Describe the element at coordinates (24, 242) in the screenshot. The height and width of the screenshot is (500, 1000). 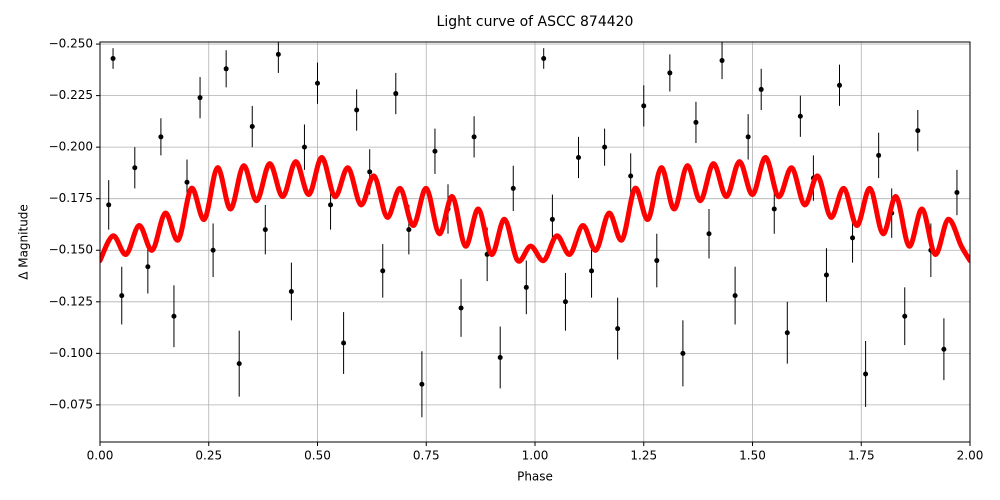
I see `y-axis-label: Δ Magnitude` at that location.